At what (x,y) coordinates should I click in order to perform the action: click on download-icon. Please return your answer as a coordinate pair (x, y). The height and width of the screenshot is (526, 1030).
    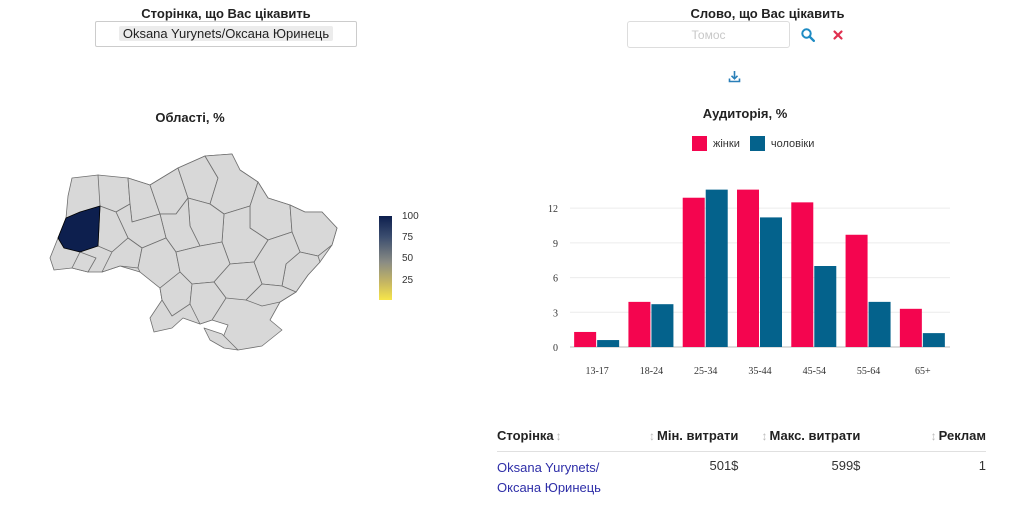
    Looking at the image, I should click on (734, 76).